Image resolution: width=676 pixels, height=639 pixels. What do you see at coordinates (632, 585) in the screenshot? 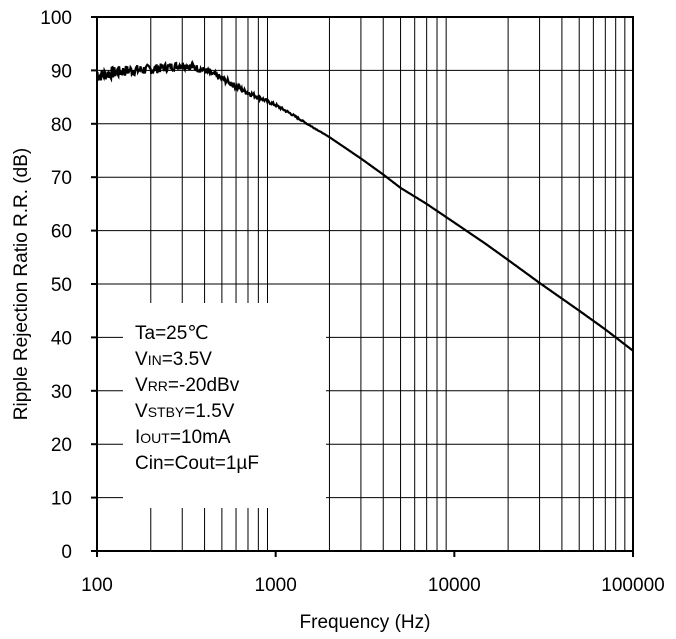
I see `x-tick-label: 100000` at bounding box center [632, 585].